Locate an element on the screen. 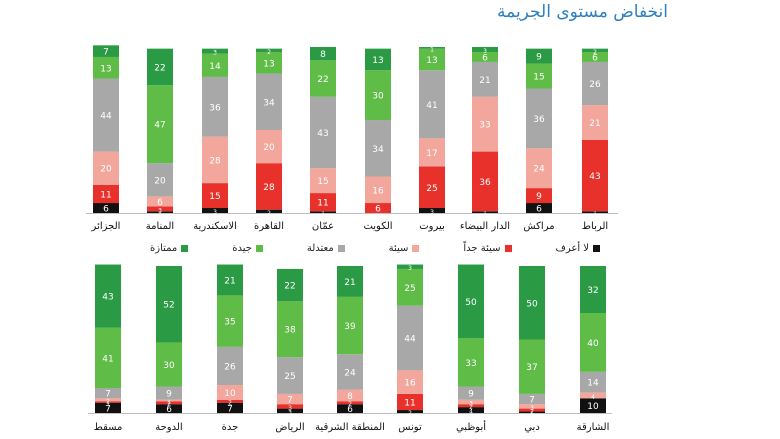 This screenshot has height=439, width=780. data-label: 7 is located at coordinates (108, 395).